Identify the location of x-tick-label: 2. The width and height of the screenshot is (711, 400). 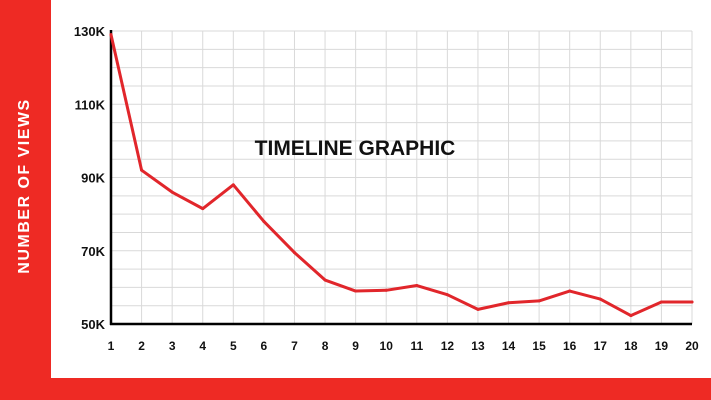
(141, 346).